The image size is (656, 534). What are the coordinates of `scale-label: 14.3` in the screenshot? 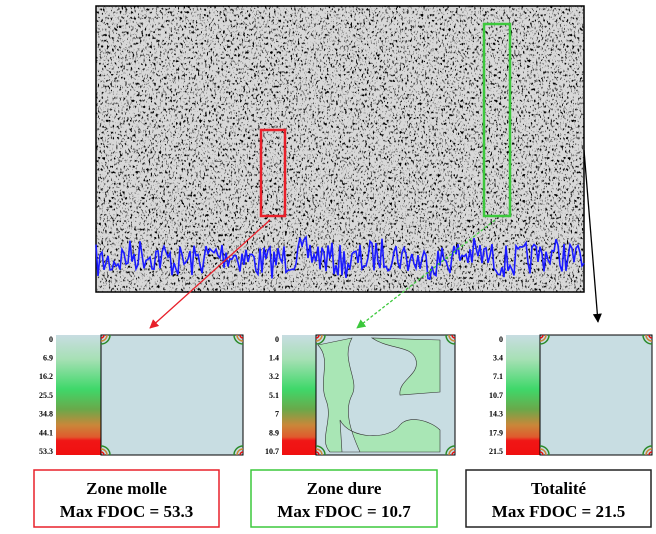 It's located at (496, 414).